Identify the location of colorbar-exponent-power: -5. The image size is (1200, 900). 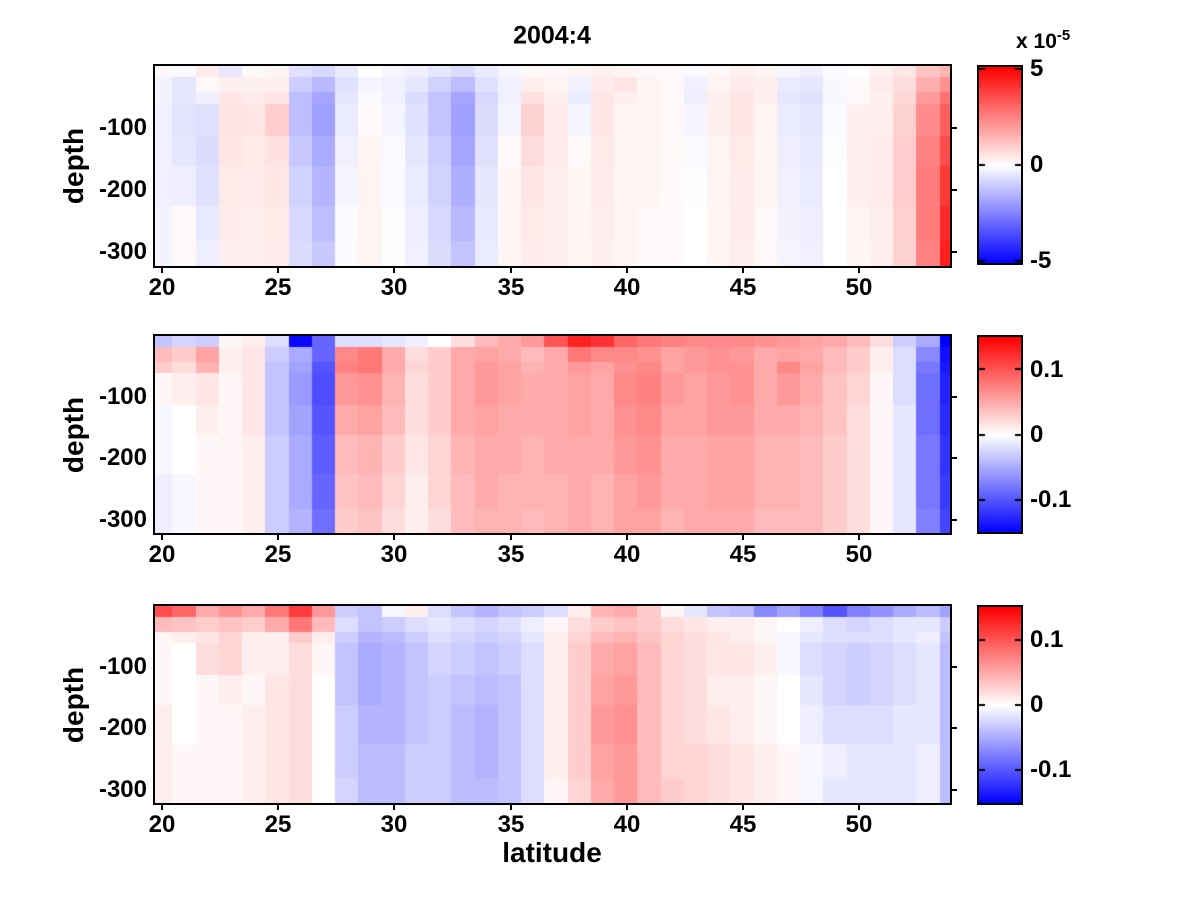
(1063, 35).